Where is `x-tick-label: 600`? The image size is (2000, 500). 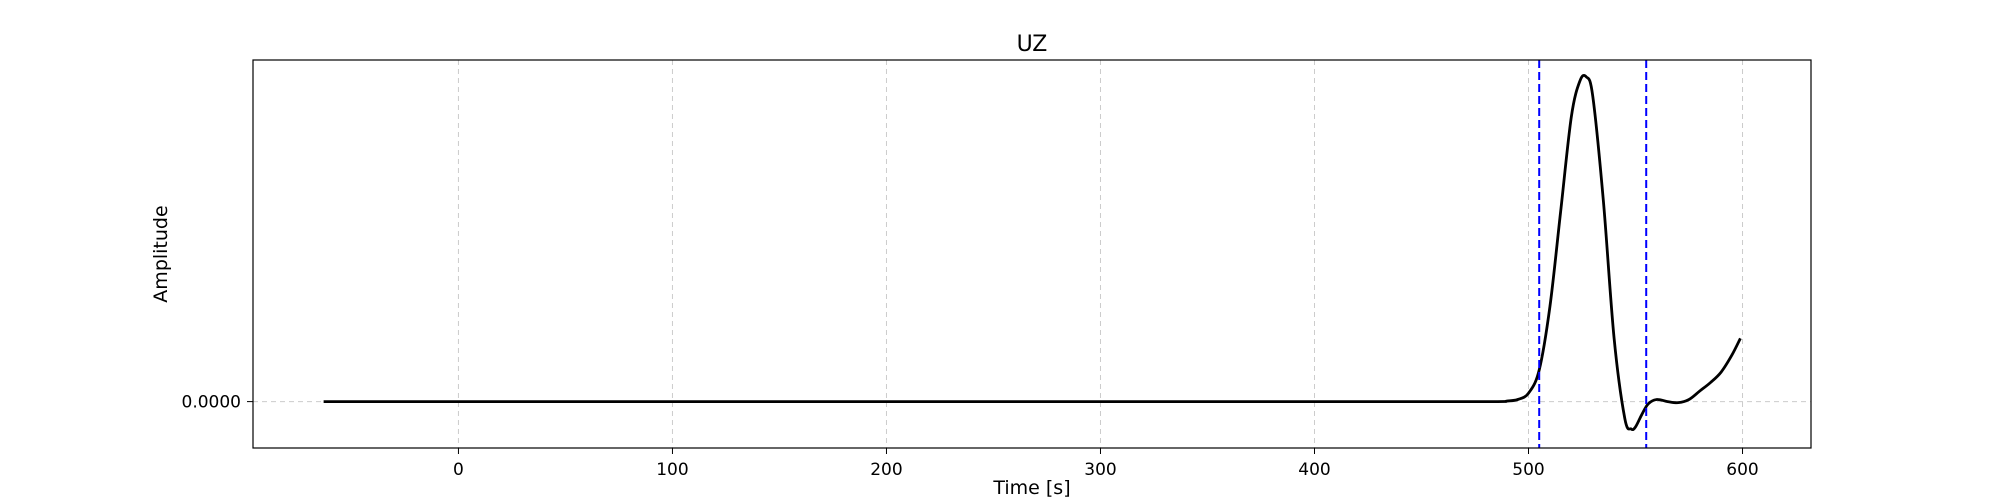 x-tick-label: 600 is located at coordinates (1742, 470).